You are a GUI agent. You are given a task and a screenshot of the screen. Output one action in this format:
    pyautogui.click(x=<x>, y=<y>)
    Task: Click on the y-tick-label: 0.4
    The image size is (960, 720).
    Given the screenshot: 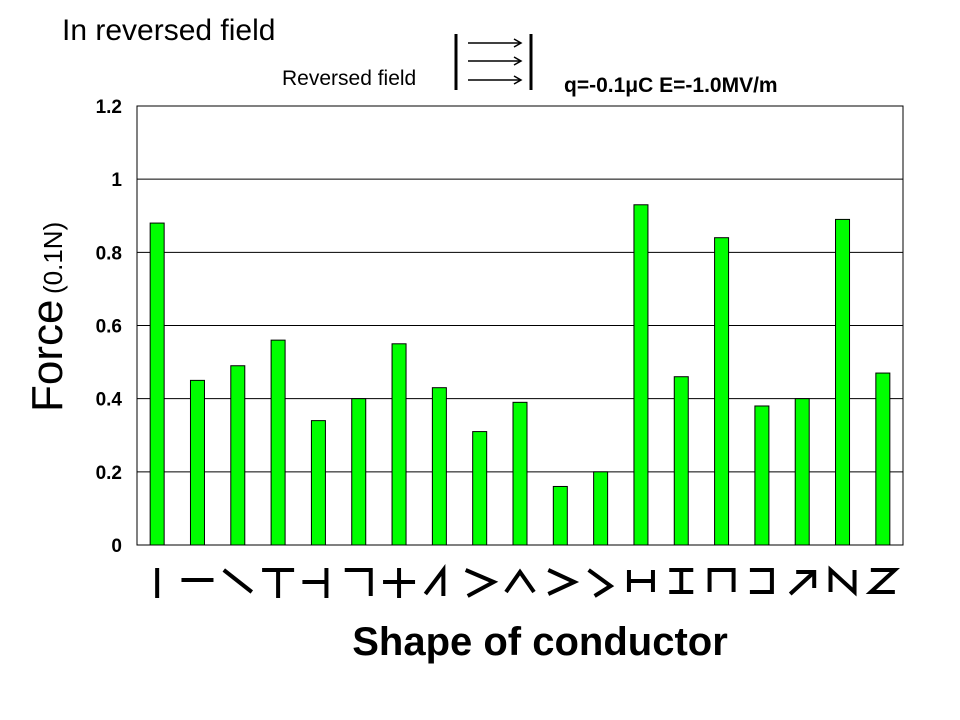 What is the action you would take?
    pyautogui.click(x=109, y=400)
    